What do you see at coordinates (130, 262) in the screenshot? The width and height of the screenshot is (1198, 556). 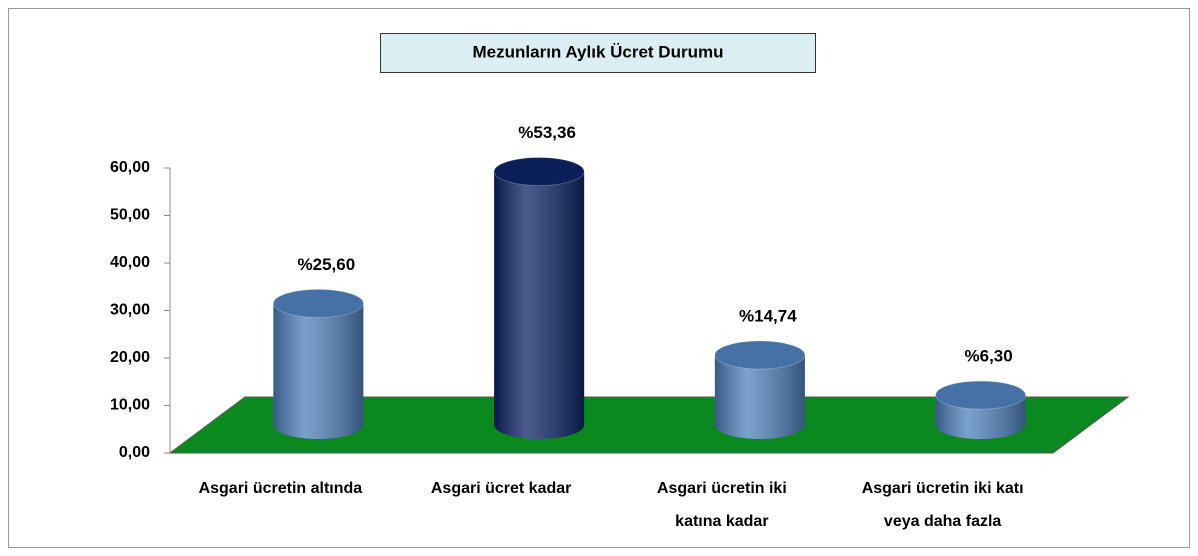 I see `y-tick-label: 40,00` at bounding box center [130, 262].